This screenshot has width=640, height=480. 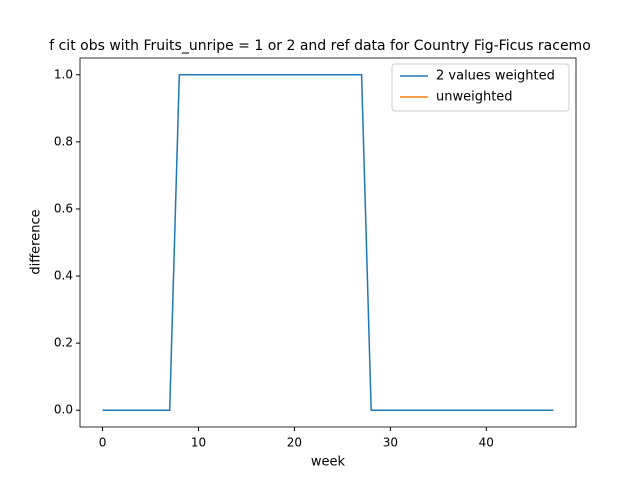 I want to click on x-tick-label: 30, so click(x=390, y=443).